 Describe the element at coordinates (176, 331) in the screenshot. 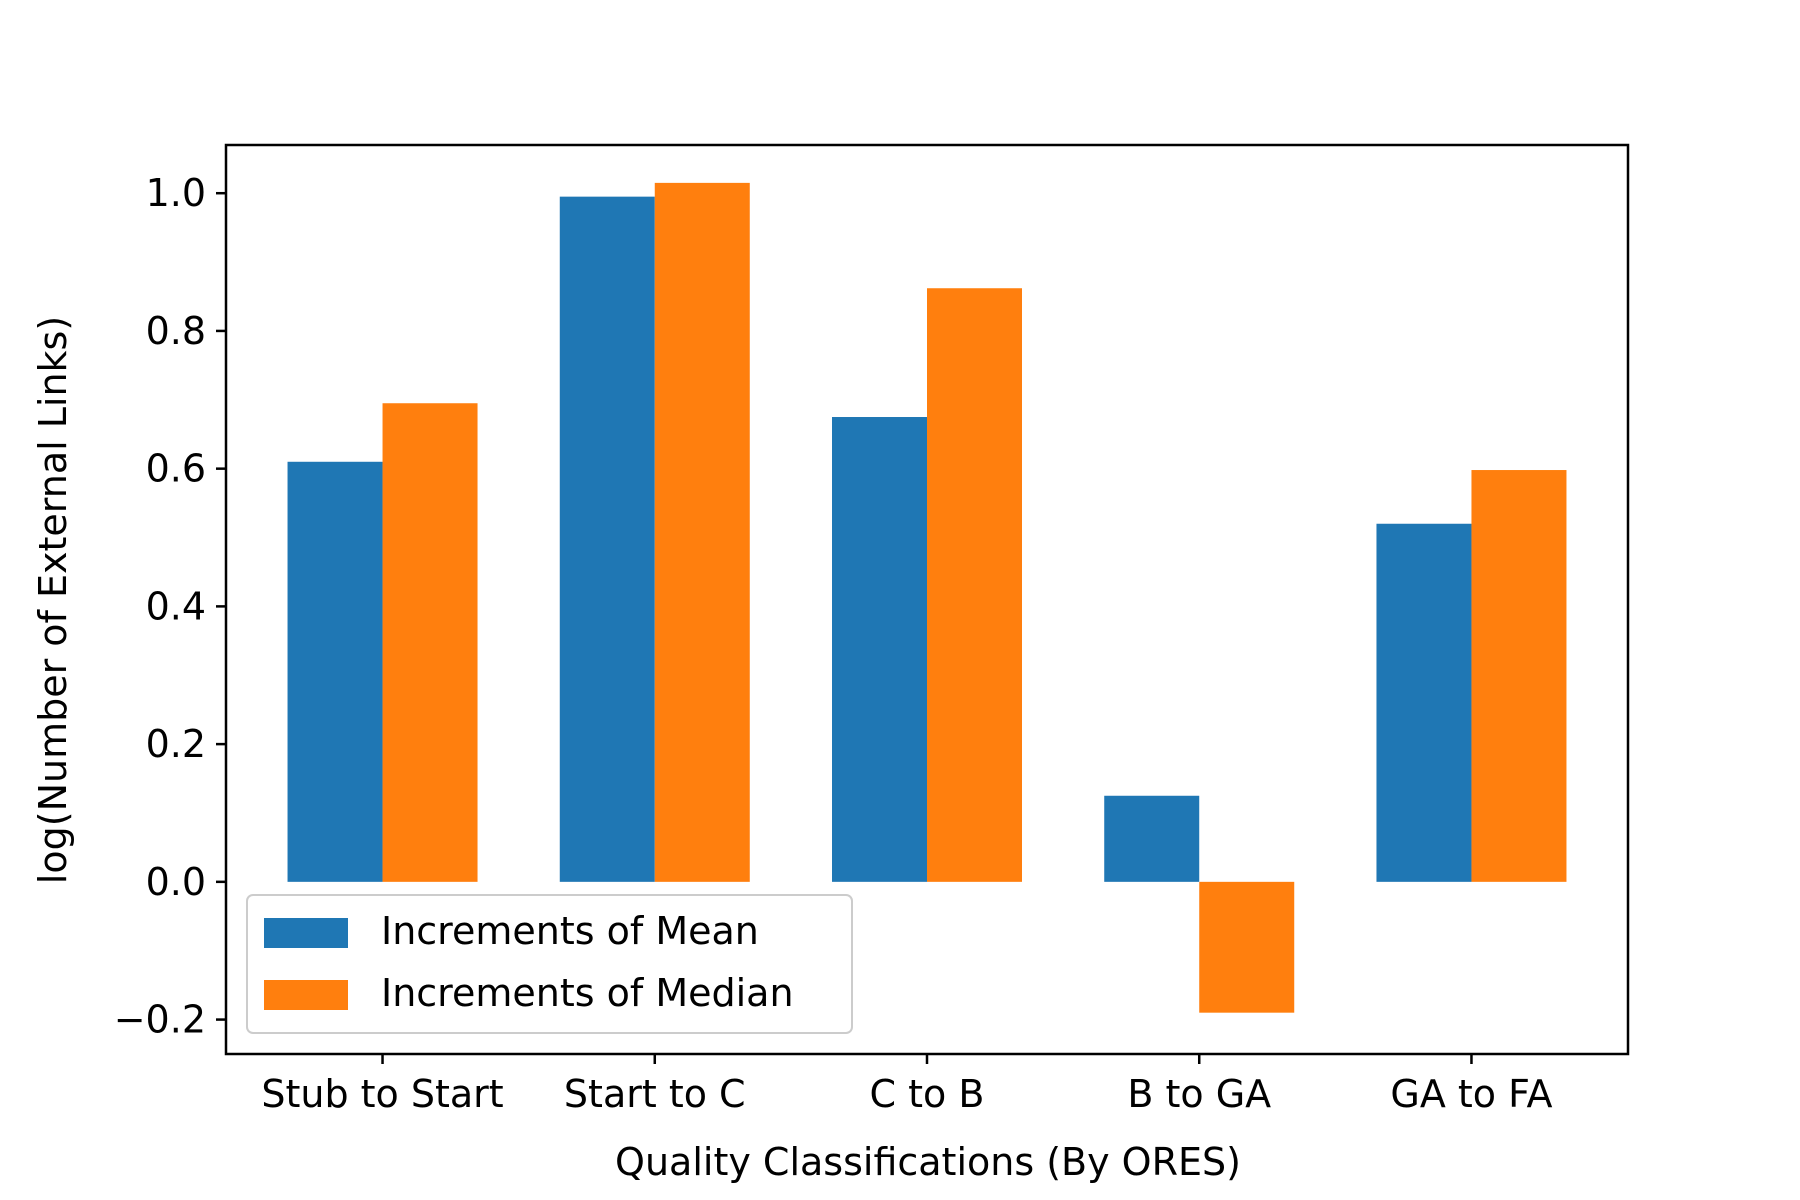

I see `y-tick-label: 0.8` at that location.